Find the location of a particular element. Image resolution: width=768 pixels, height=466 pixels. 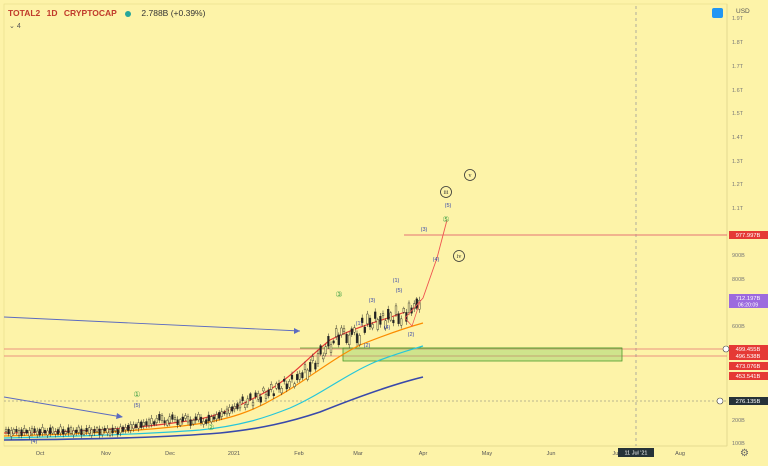

indicator-count: 4 is located at coordinates (18, 26).